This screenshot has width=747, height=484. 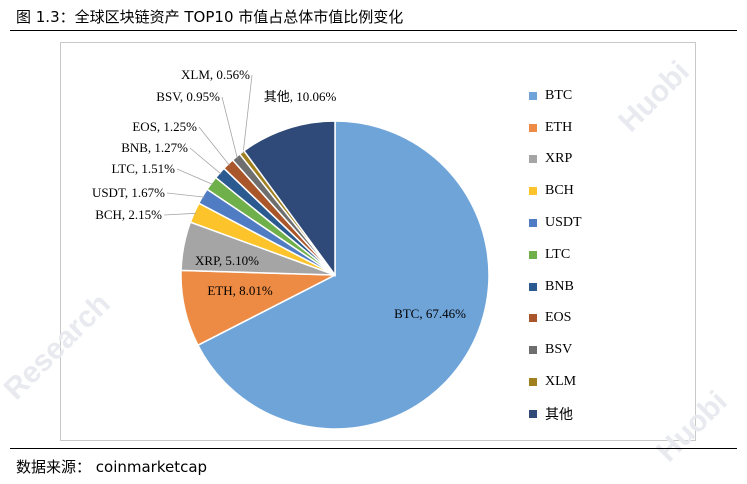 What do you see at coordinates (589, 287) in the screenshot?
I see `legend-item-BNB: BNB` at bounding box center [589, 287].